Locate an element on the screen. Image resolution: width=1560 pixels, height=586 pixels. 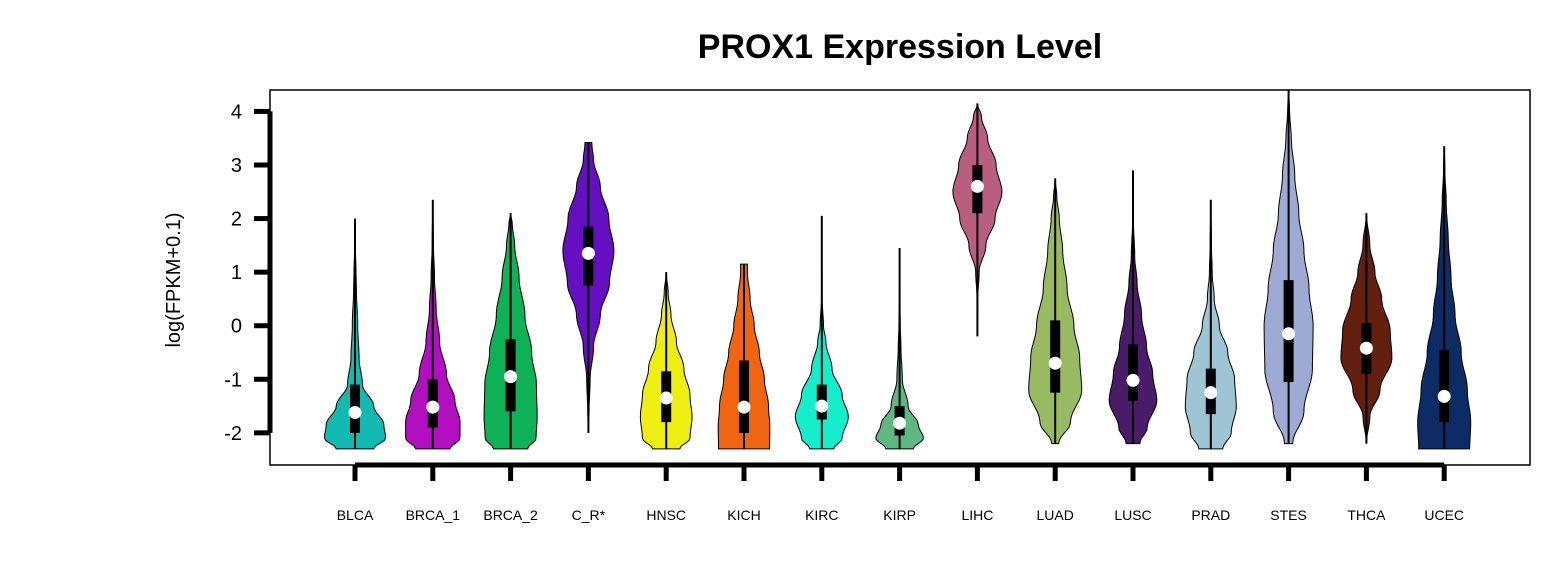
y-tick-label: 0 is located at coordinates (236, 327).